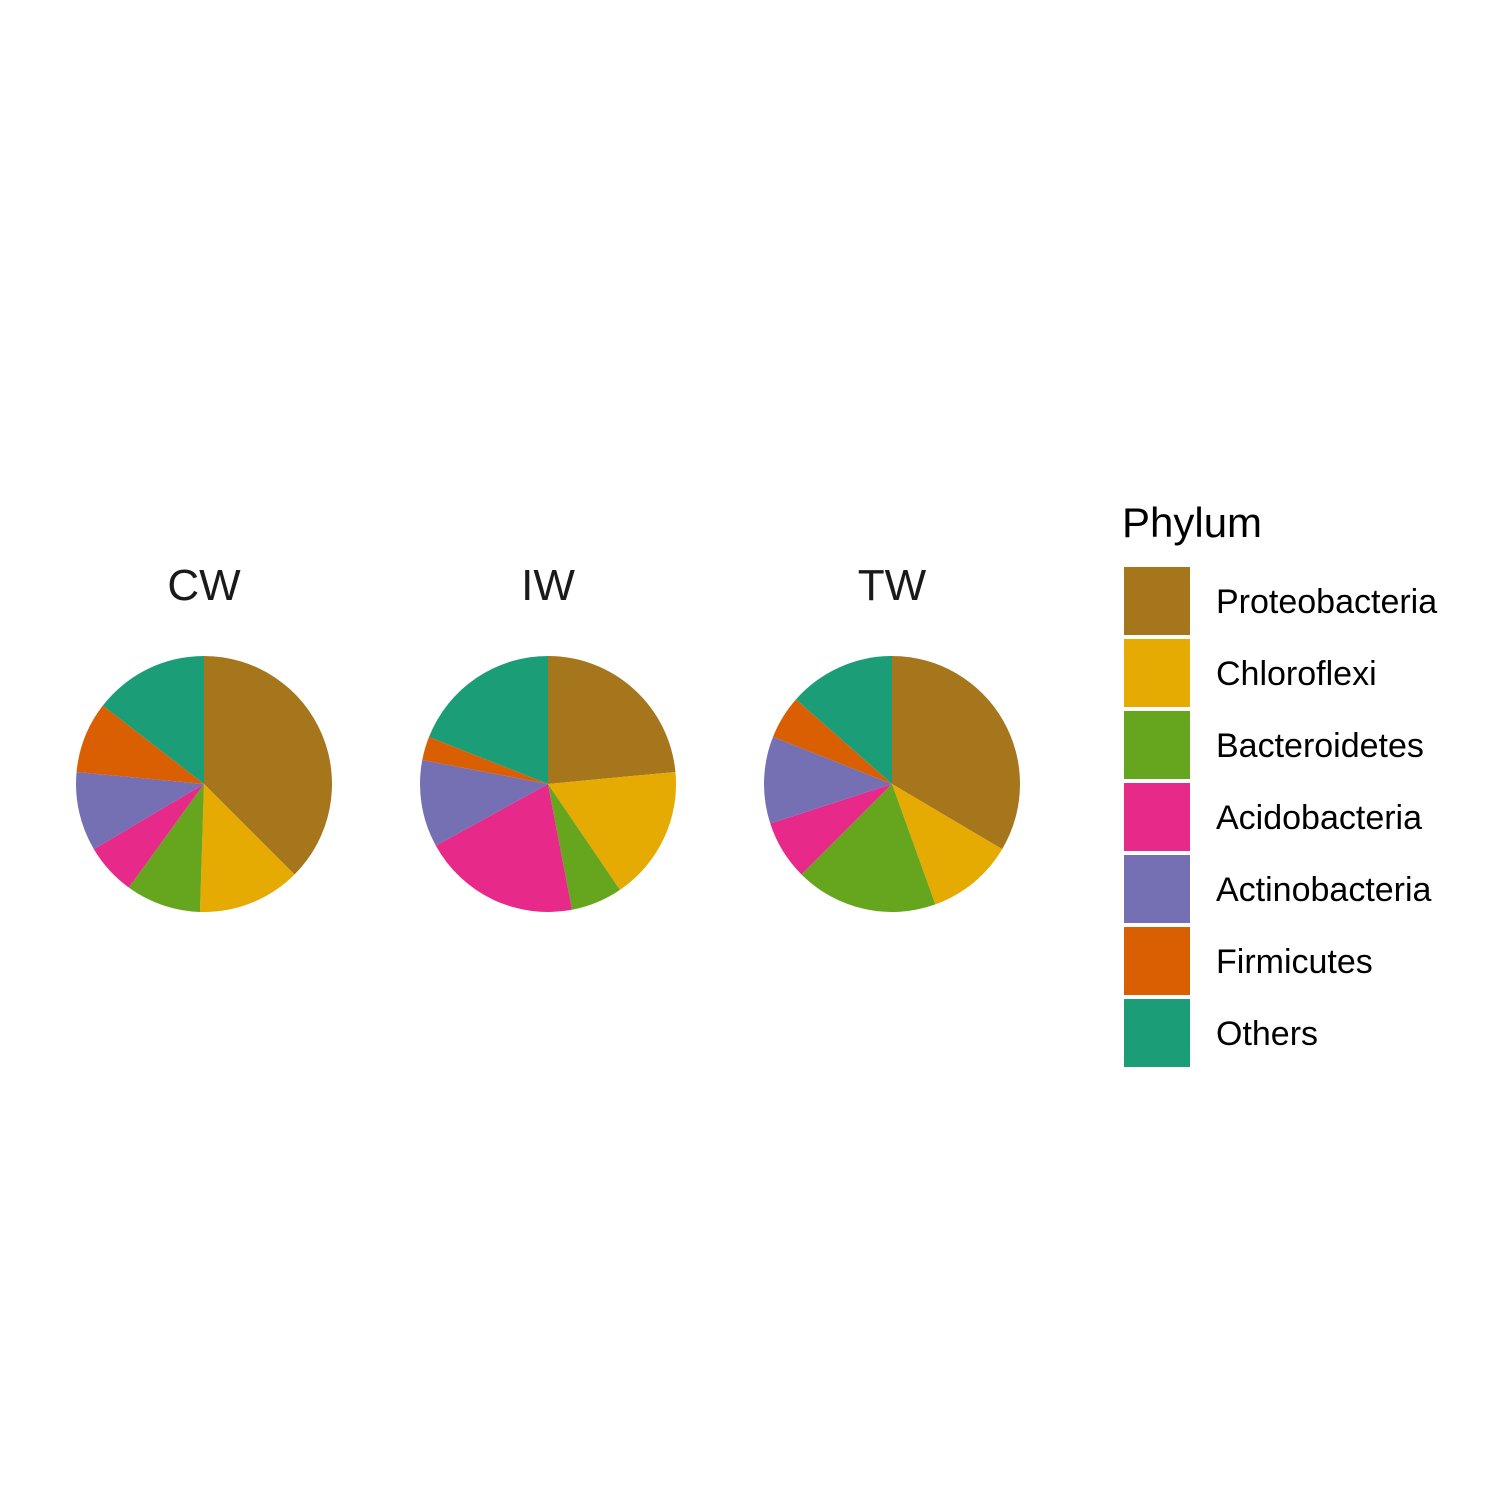 Image resolution: width=1500 pixels, height=1500 pixels. I want to click on facets-layer: CW IW TW, so click(548, 737).